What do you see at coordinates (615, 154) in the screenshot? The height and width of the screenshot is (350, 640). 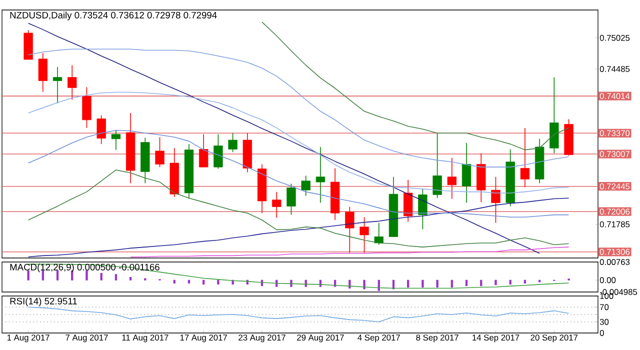 I see `ref-line-label: 0.73007` at bounding box center [615, 154].